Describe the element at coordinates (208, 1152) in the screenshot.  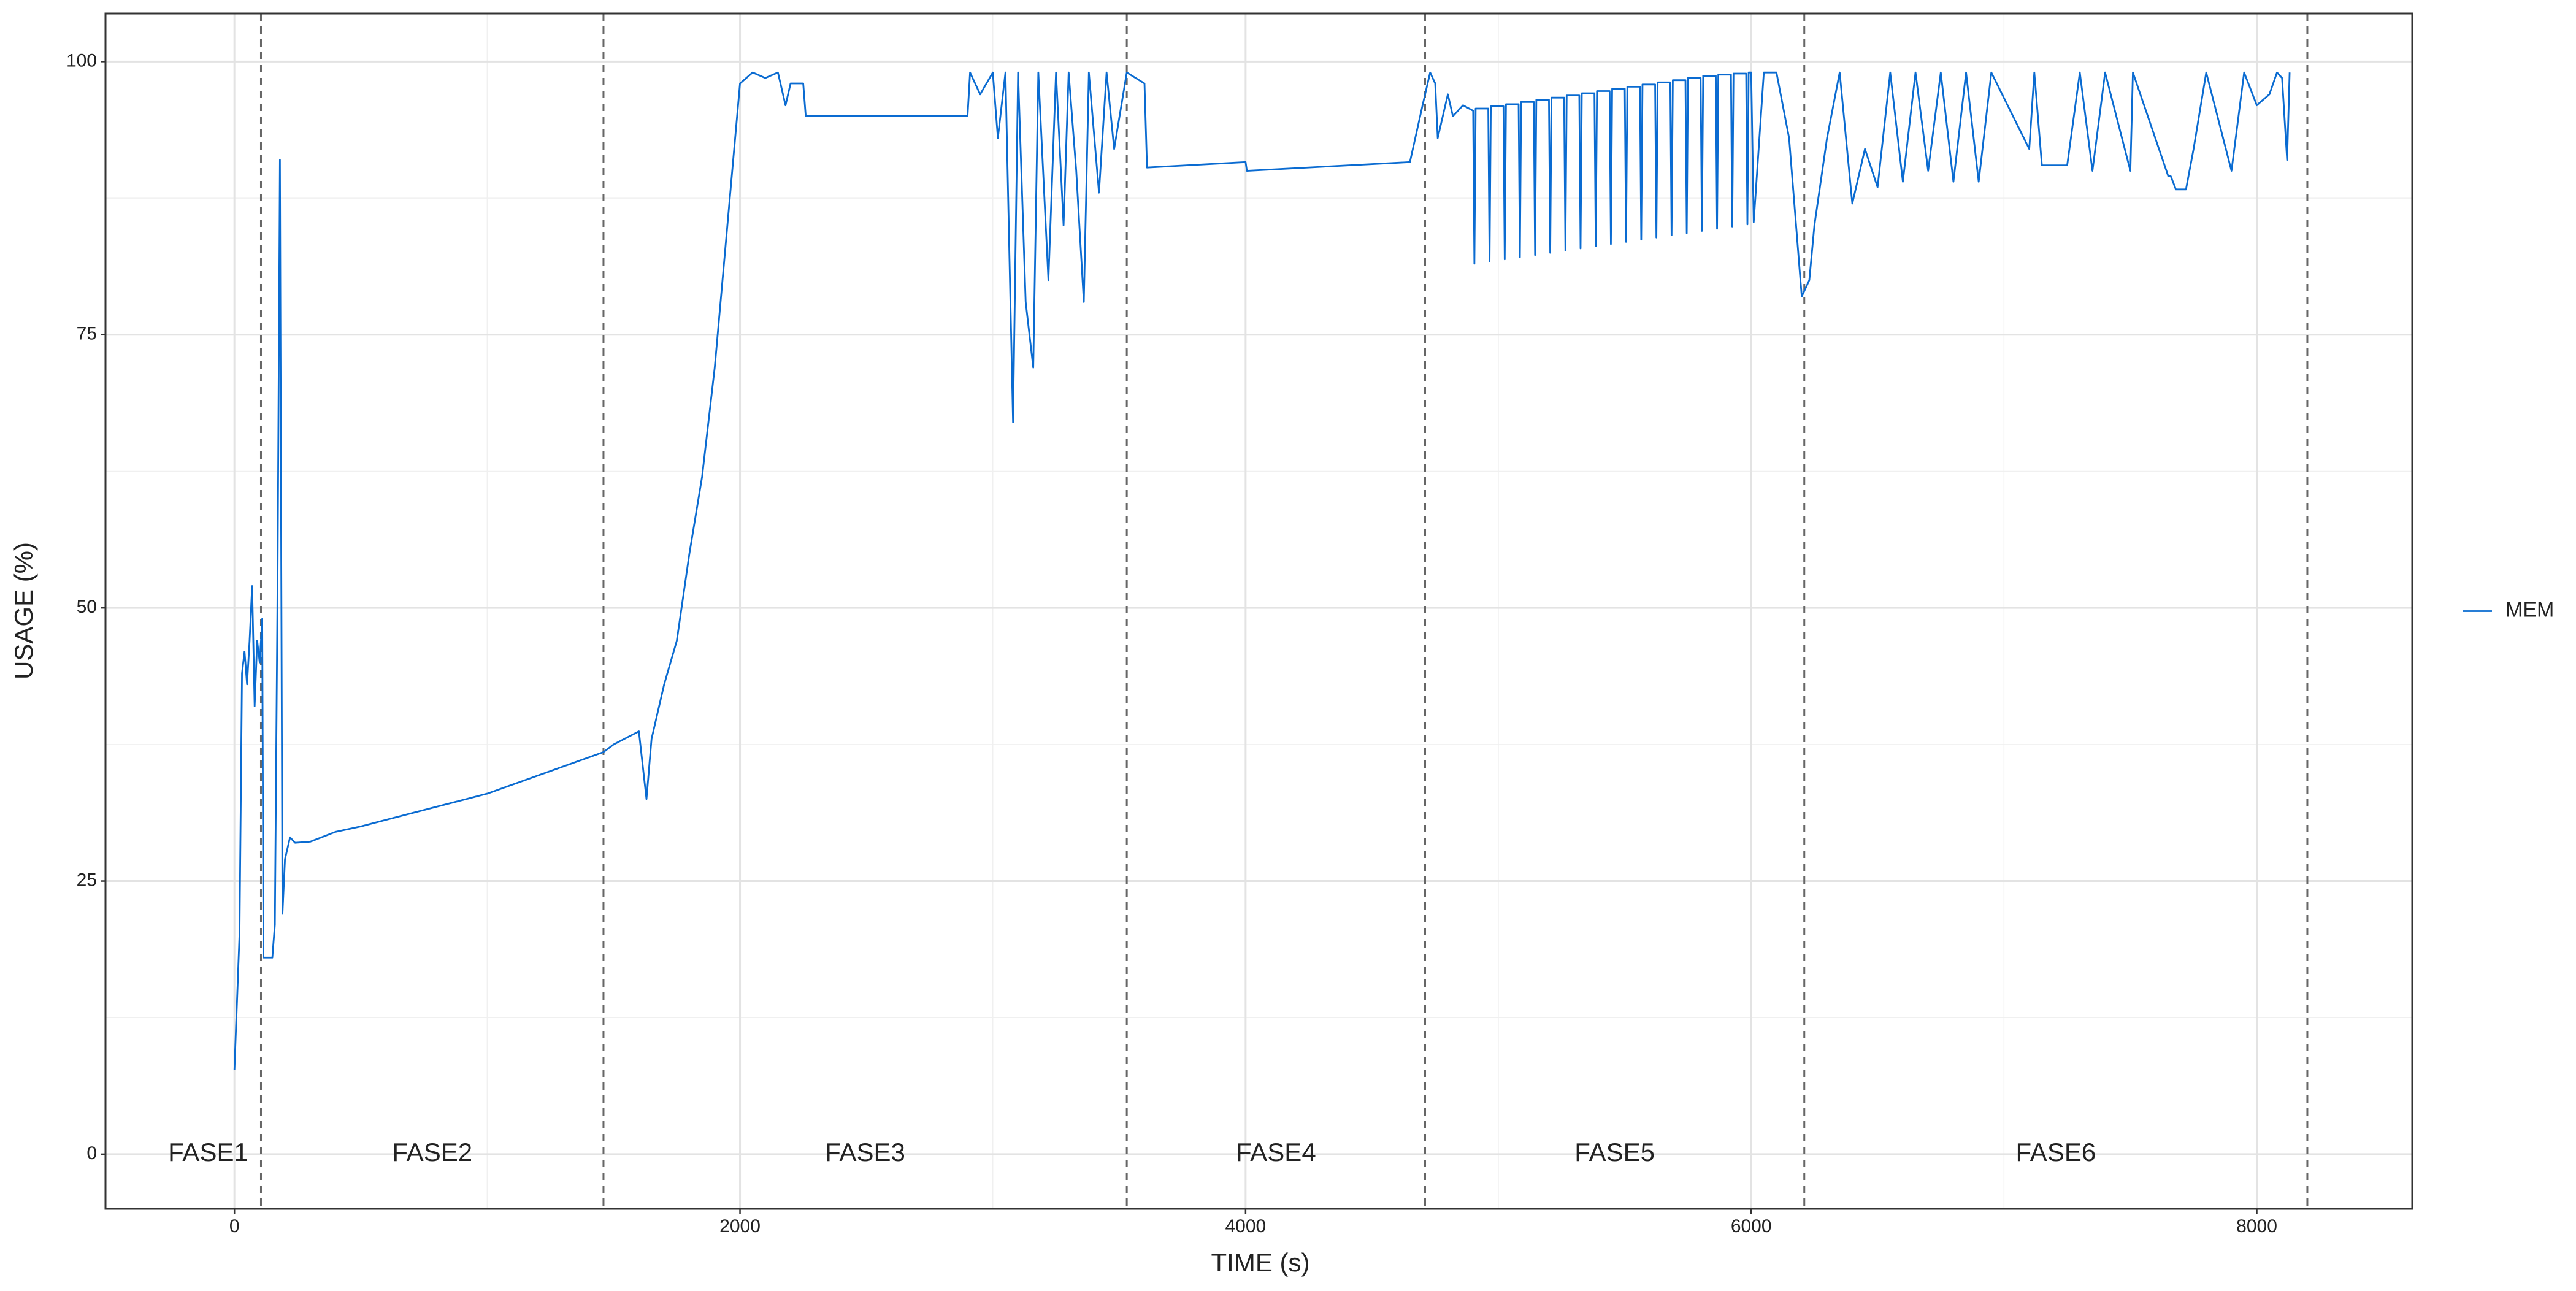
I see `phase-label: FASE1` at that location.